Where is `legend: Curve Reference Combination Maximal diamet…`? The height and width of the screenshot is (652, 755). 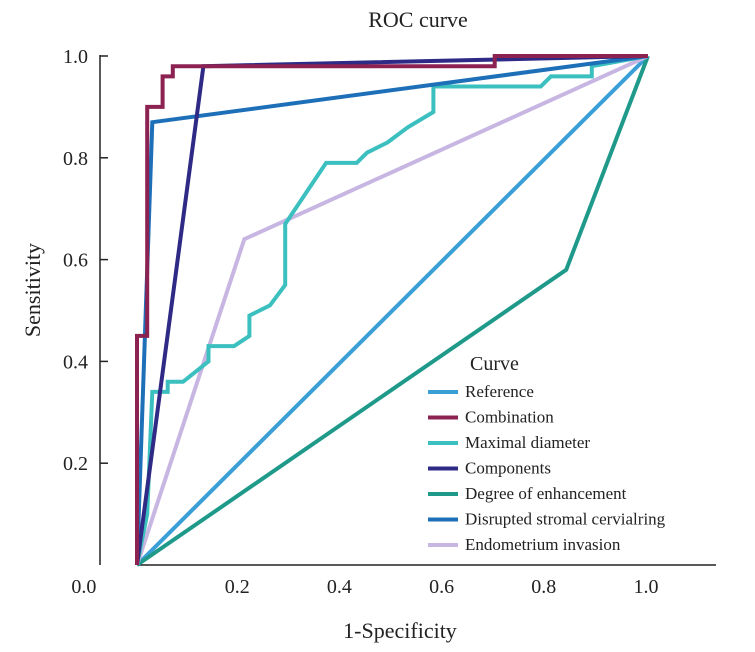 legend: Curve Reference Combination Maximal diamet… is located at coordinates (547, 453).